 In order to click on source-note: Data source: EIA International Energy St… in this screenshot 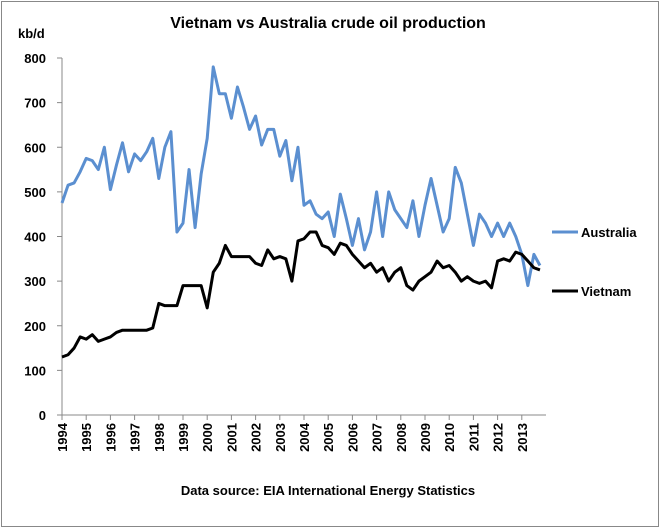, I will do `click(328, 490)`.